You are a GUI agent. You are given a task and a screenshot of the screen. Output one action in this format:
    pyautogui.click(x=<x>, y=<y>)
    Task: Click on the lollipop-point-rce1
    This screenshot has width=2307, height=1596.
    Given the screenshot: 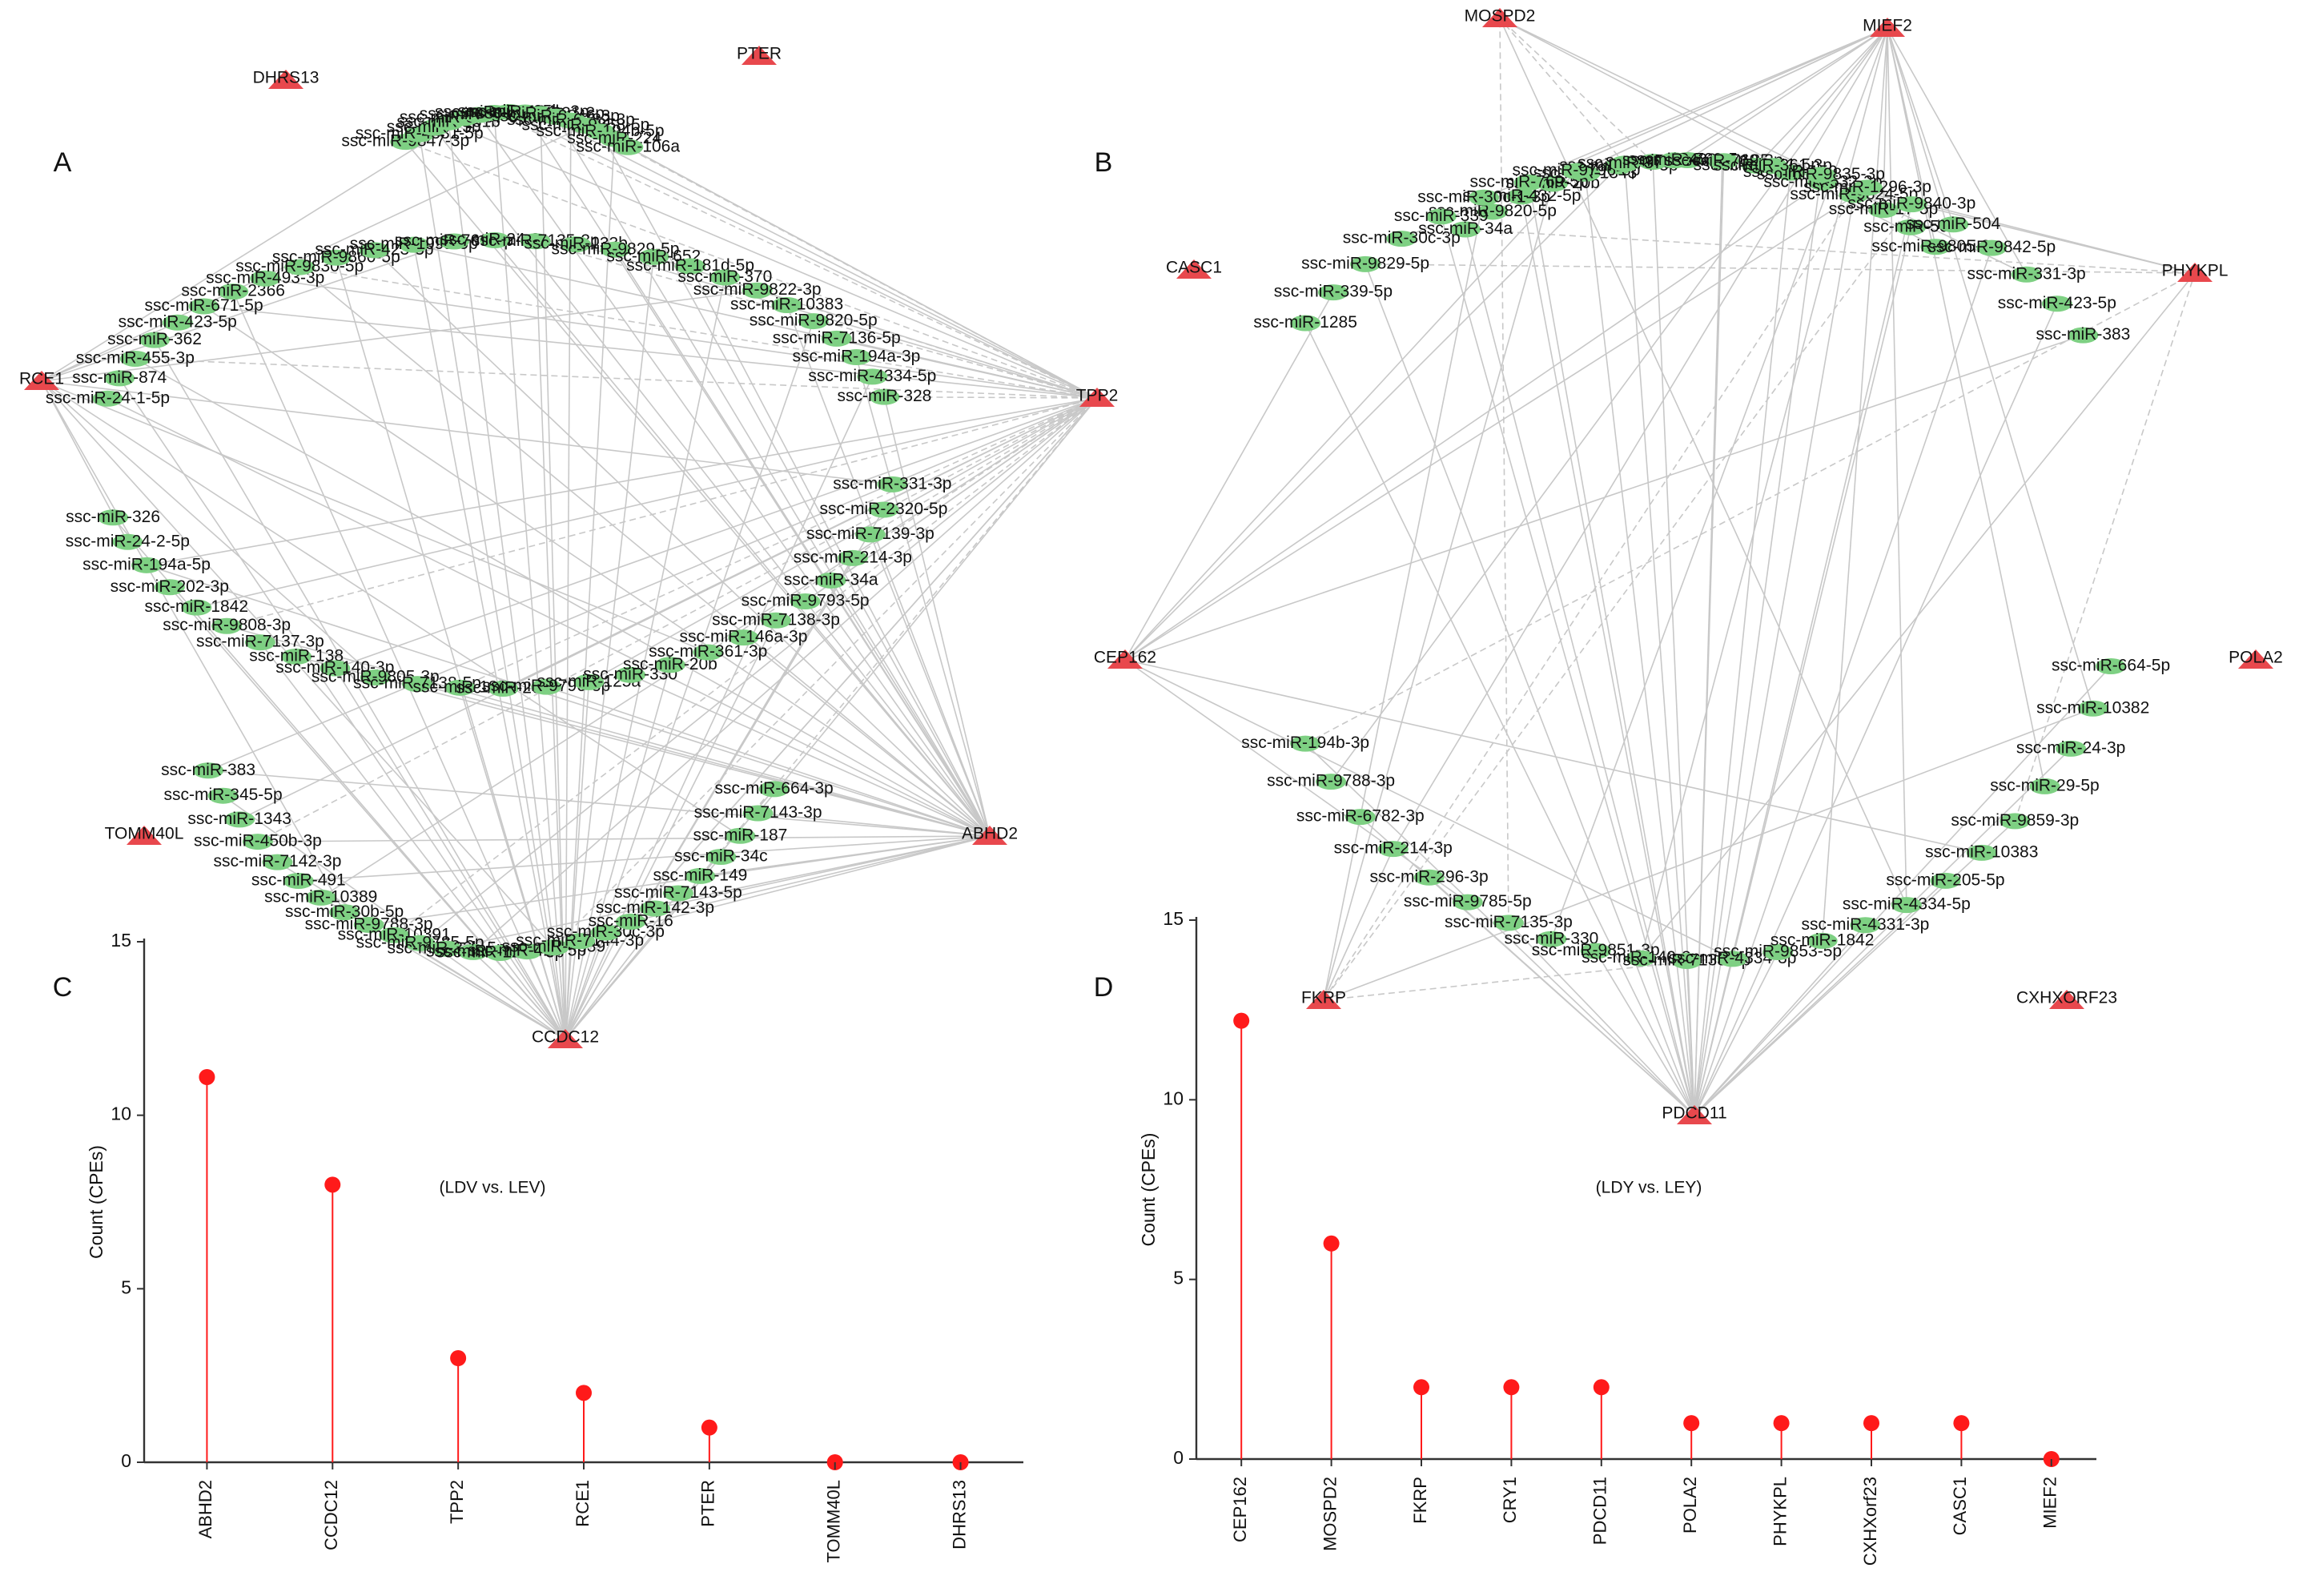 What is the action you would take?
    pyautogui.click(x=584, y=1393)
    